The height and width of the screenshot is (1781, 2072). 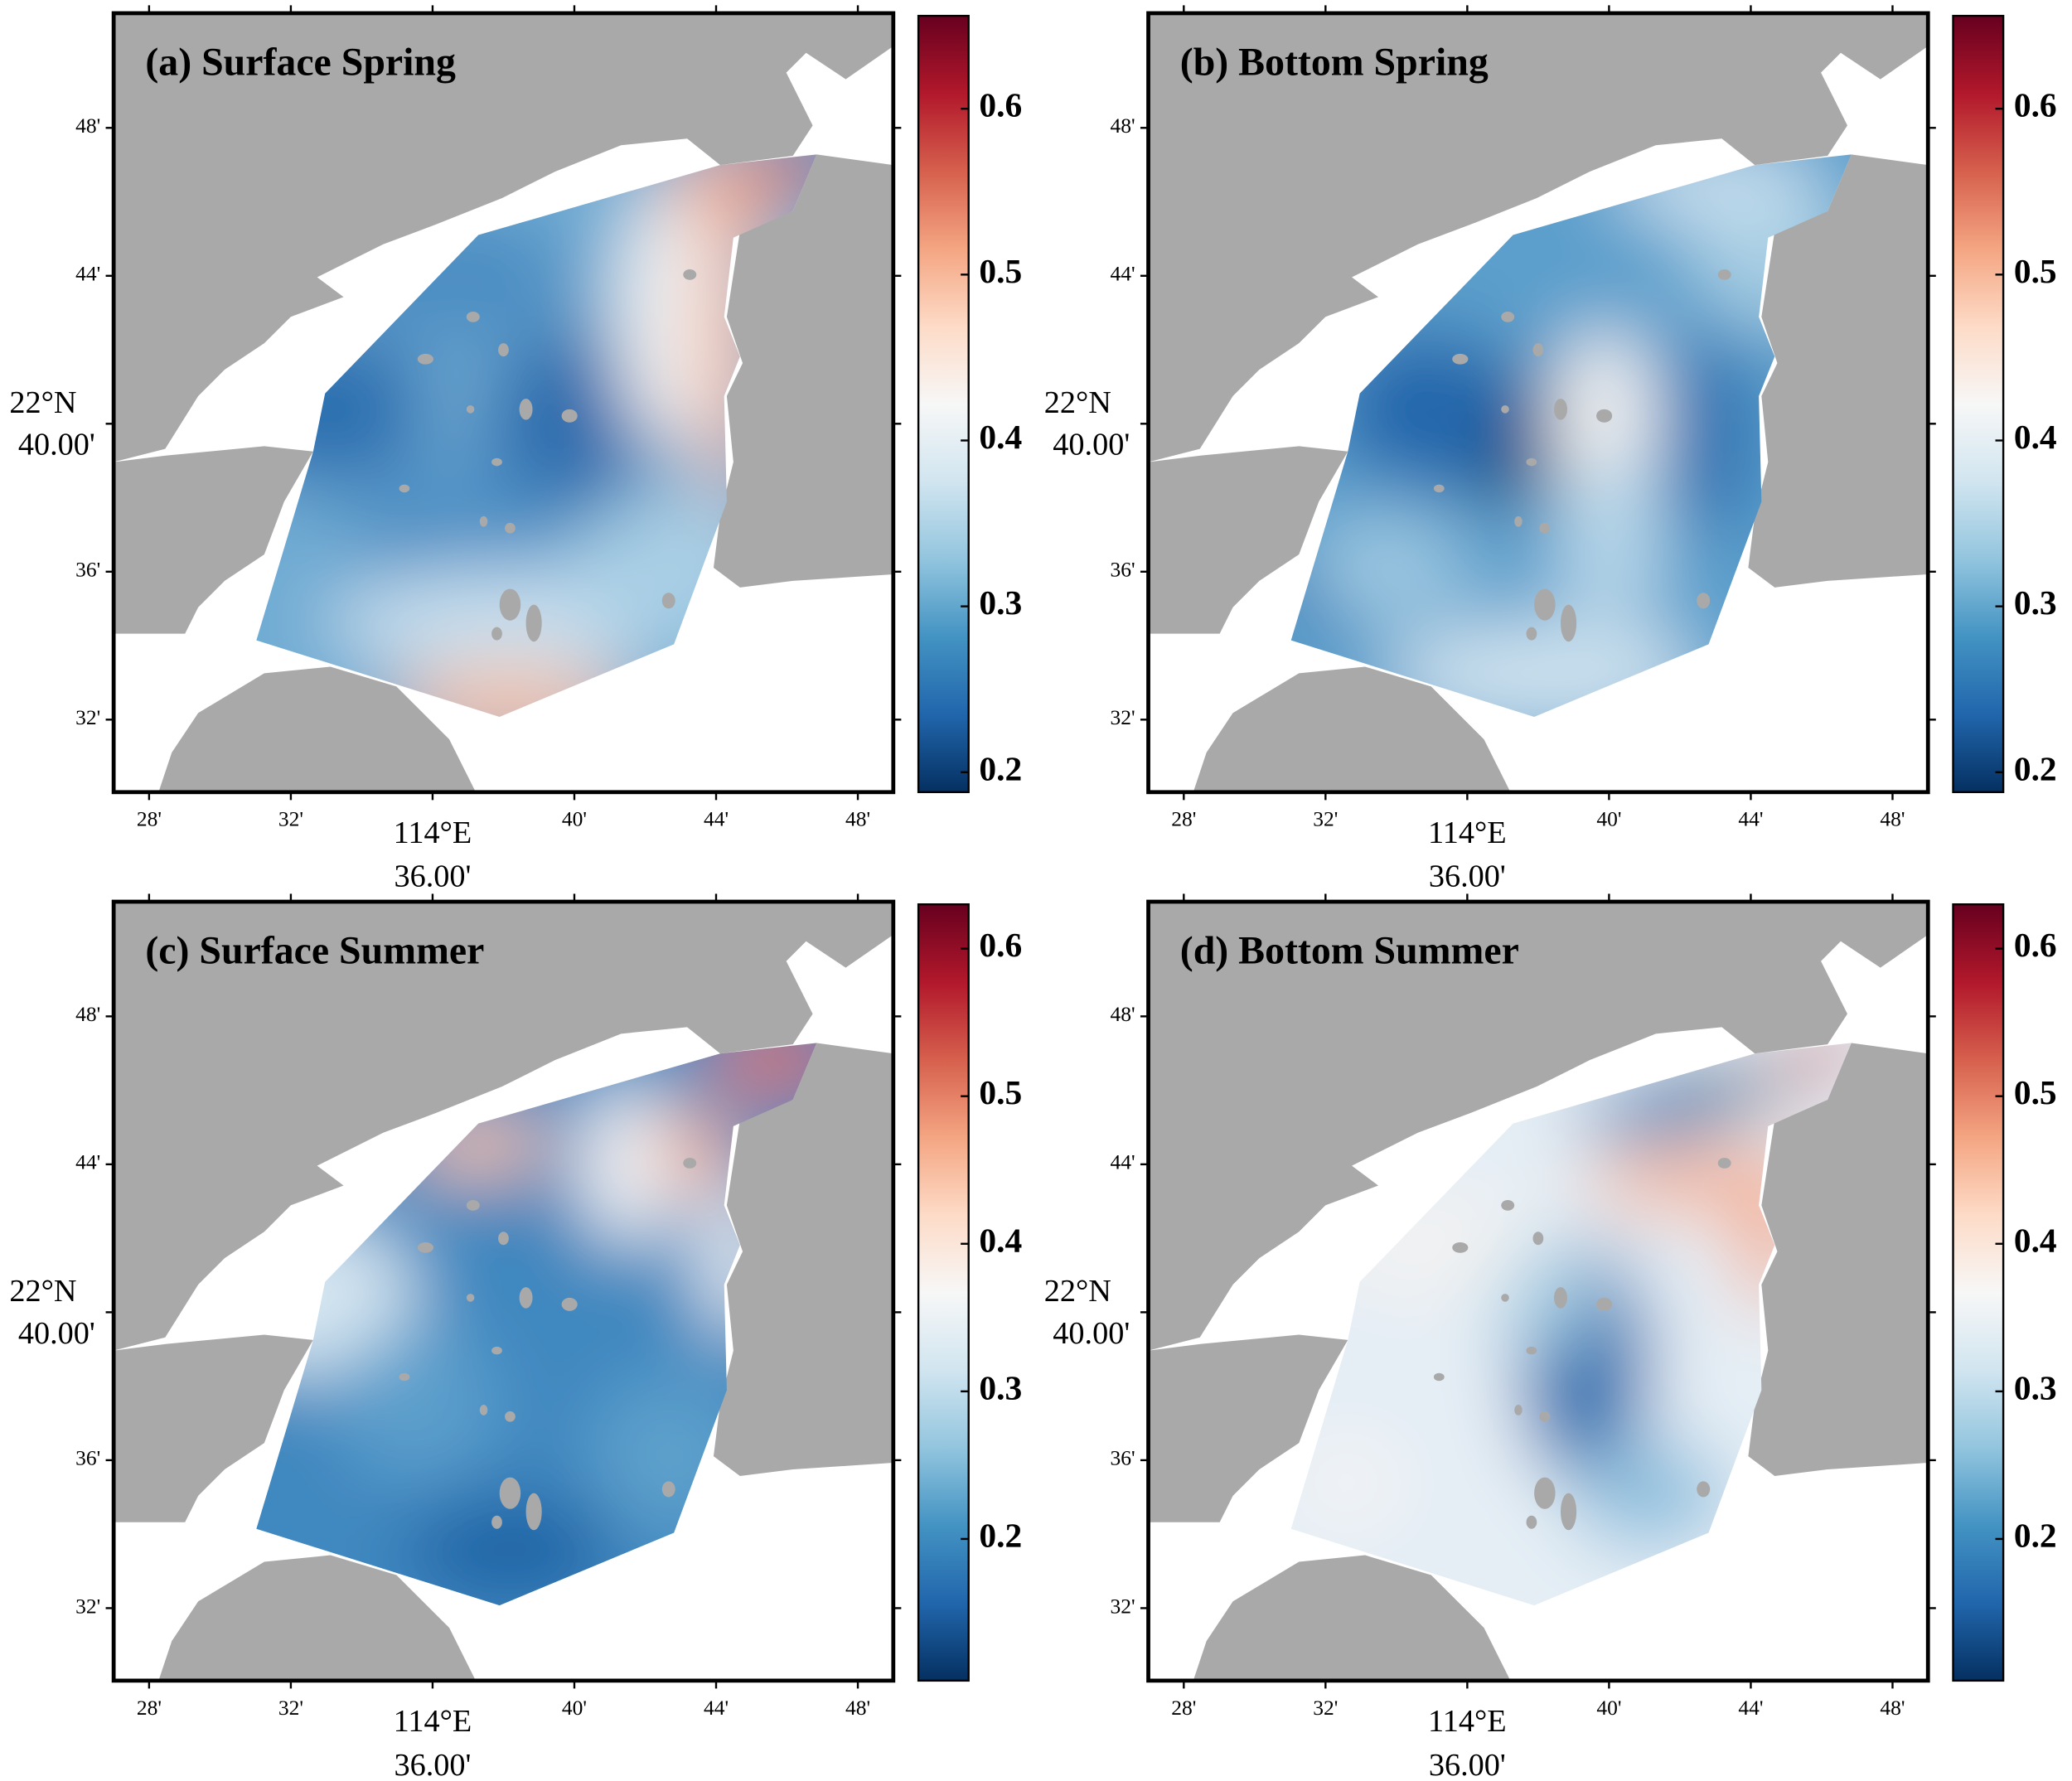 I want to click on panel-title: (c) Surface Summer, so click(x=314, y=951).